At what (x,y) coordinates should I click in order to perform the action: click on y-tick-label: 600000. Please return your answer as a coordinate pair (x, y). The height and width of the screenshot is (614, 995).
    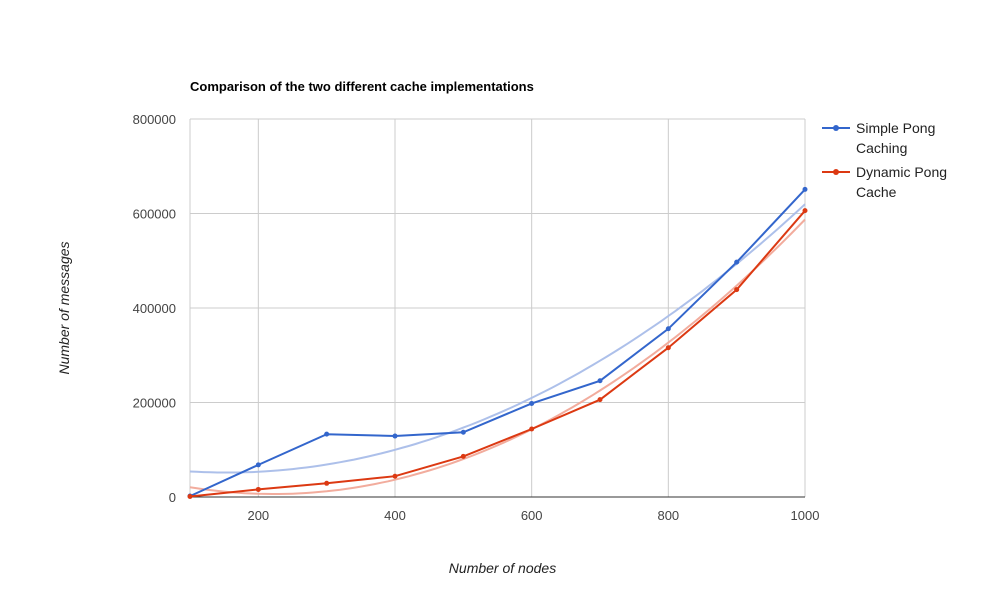
    Looking at the image, I should click on (154, 214).